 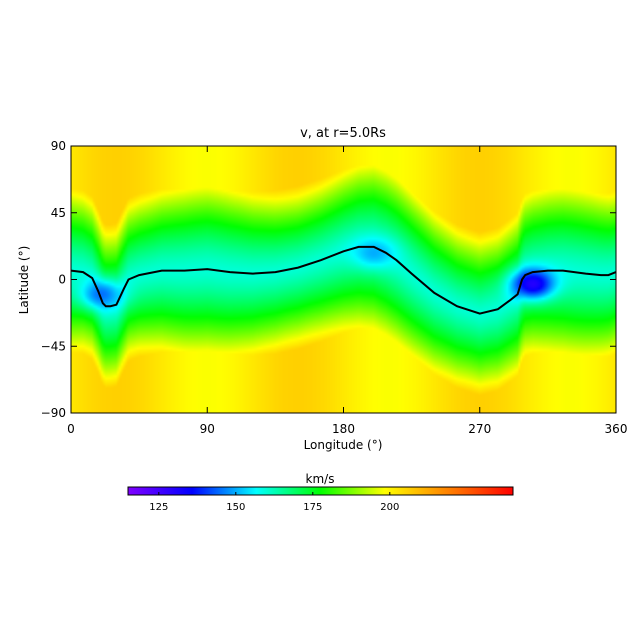 I want to click on x-tick-label: 180, so click(x=343, y=429).